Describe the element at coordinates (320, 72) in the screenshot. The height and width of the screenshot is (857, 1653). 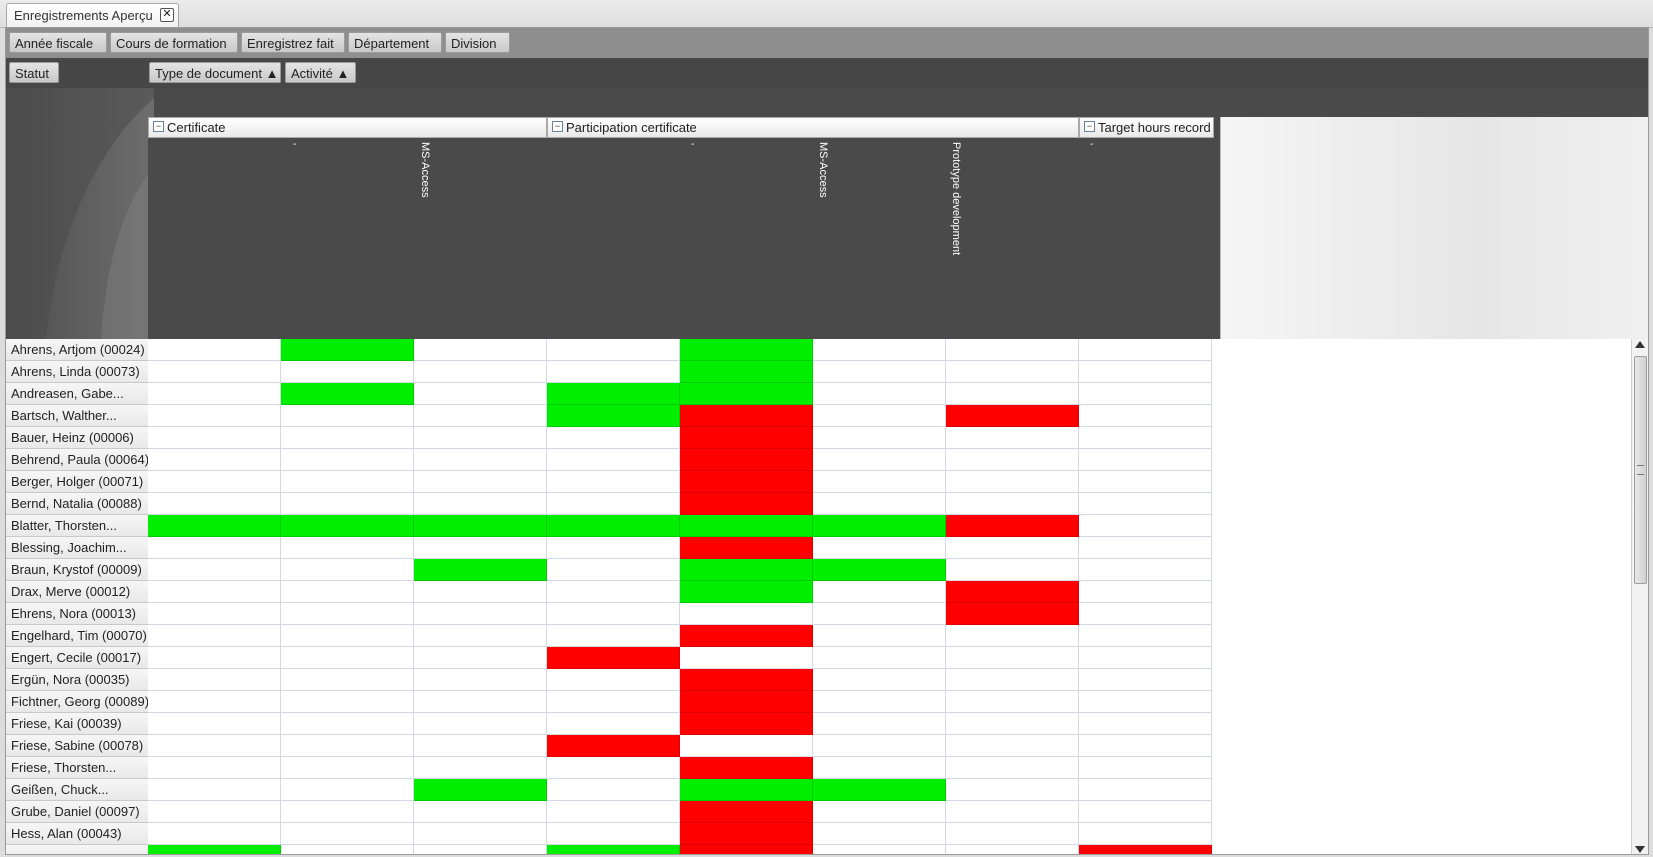
I see `column-field-activity: Activité ▲` at that location.